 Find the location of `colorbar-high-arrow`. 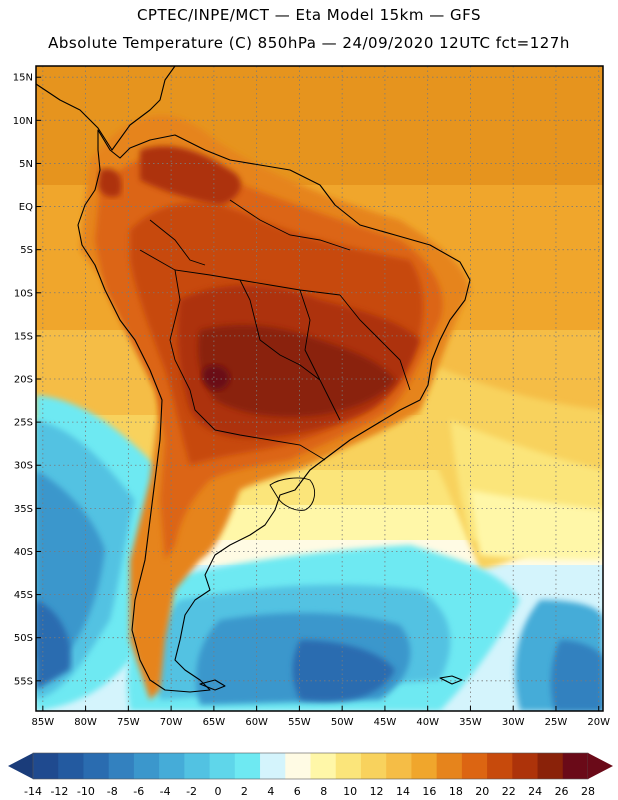

colorbar-high-arrow is located at coordinates (600, 766).